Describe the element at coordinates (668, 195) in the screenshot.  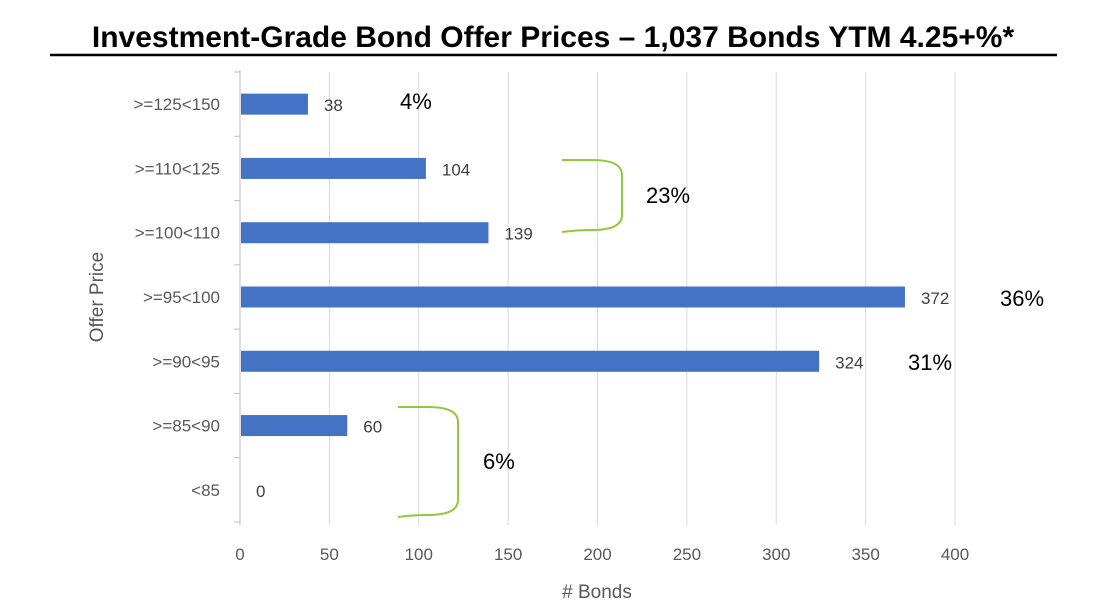
I see `annotation-23-percent: 23%` at that location.